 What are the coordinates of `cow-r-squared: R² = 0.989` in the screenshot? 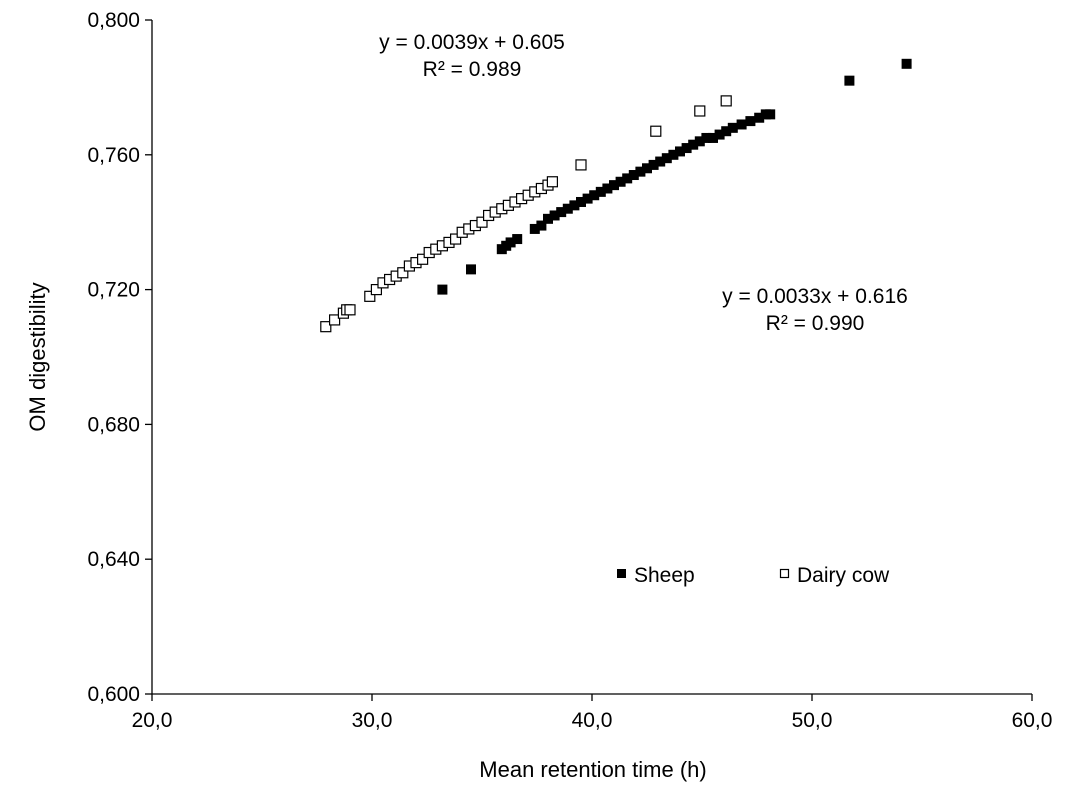 It's located at (472, 69).